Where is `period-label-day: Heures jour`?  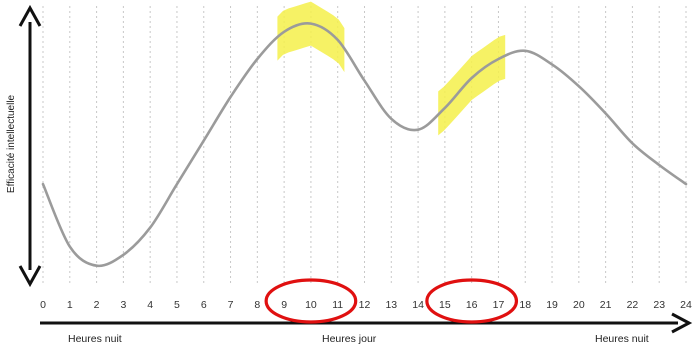 period-label-day: Heures jour is located at coordinates (349, 339).